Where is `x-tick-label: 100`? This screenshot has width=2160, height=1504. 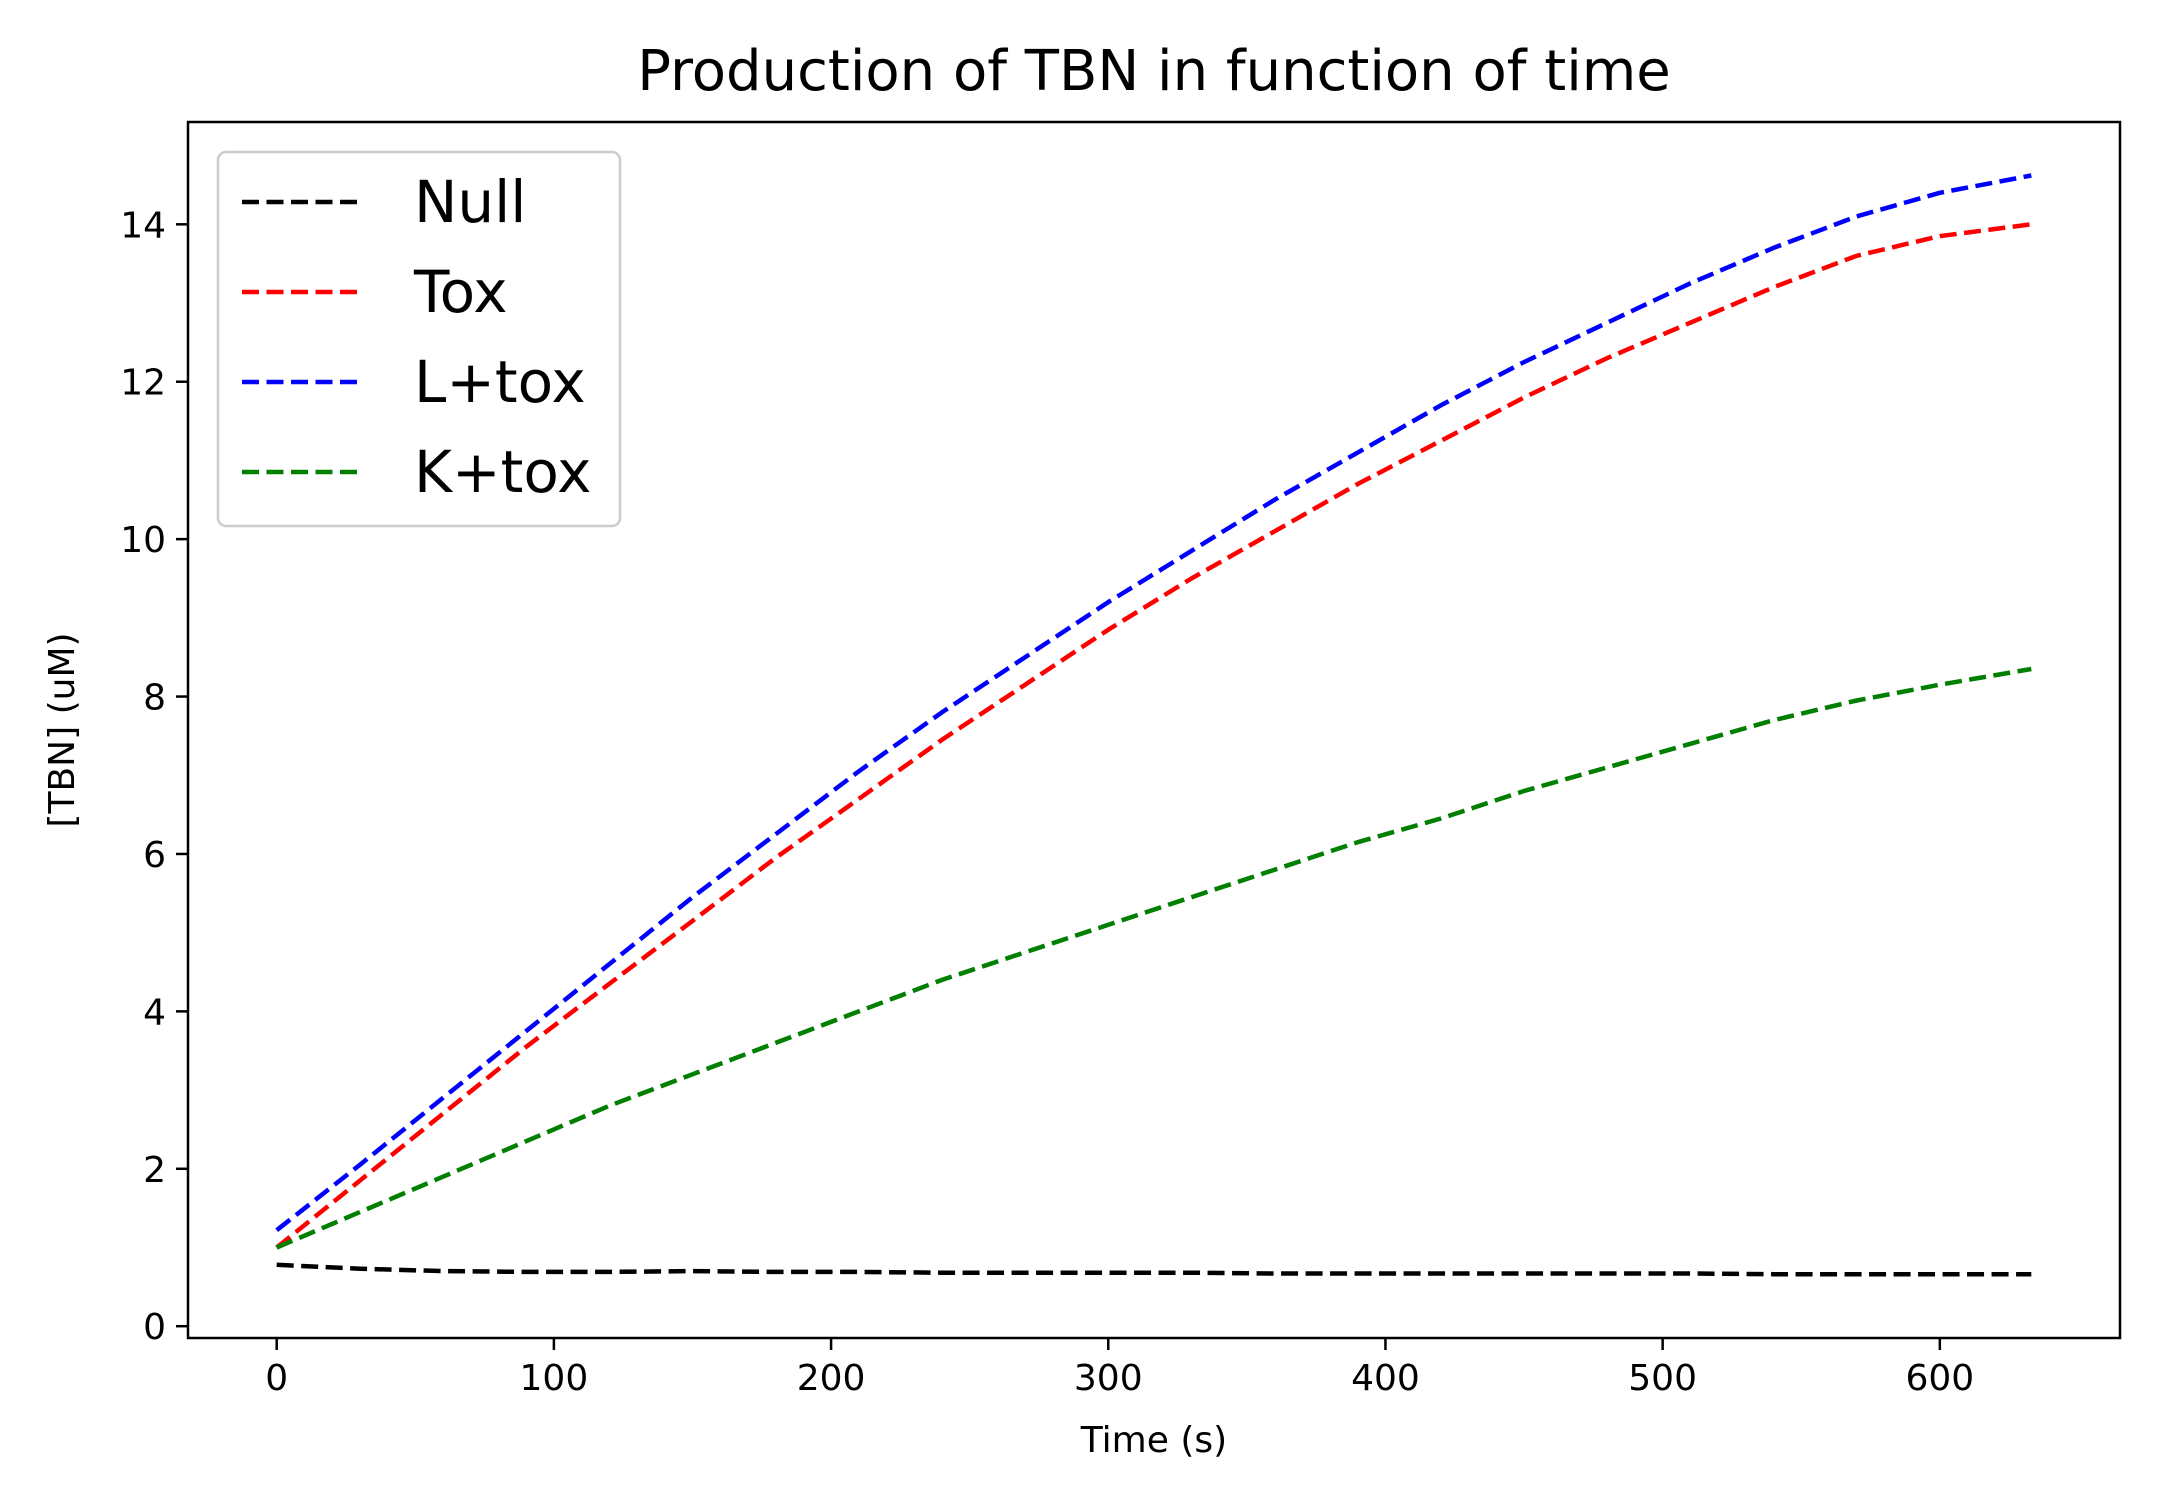
x-tick-label: 100 is located at coordinates (554, 1378).